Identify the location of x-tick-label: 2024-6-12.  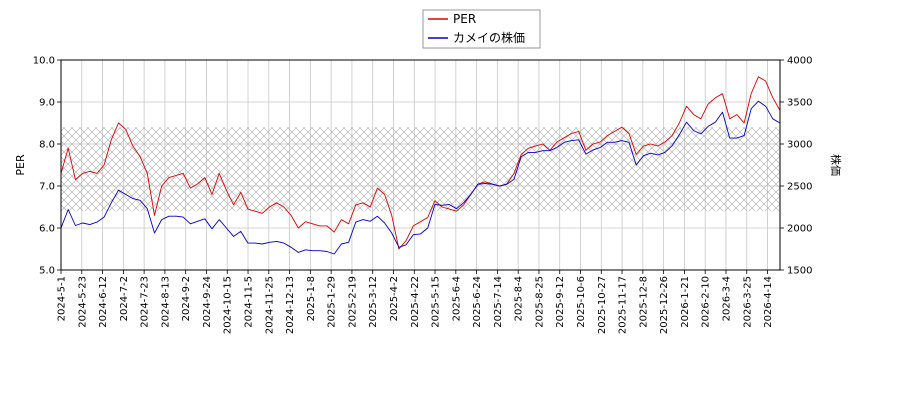
(103, 302).